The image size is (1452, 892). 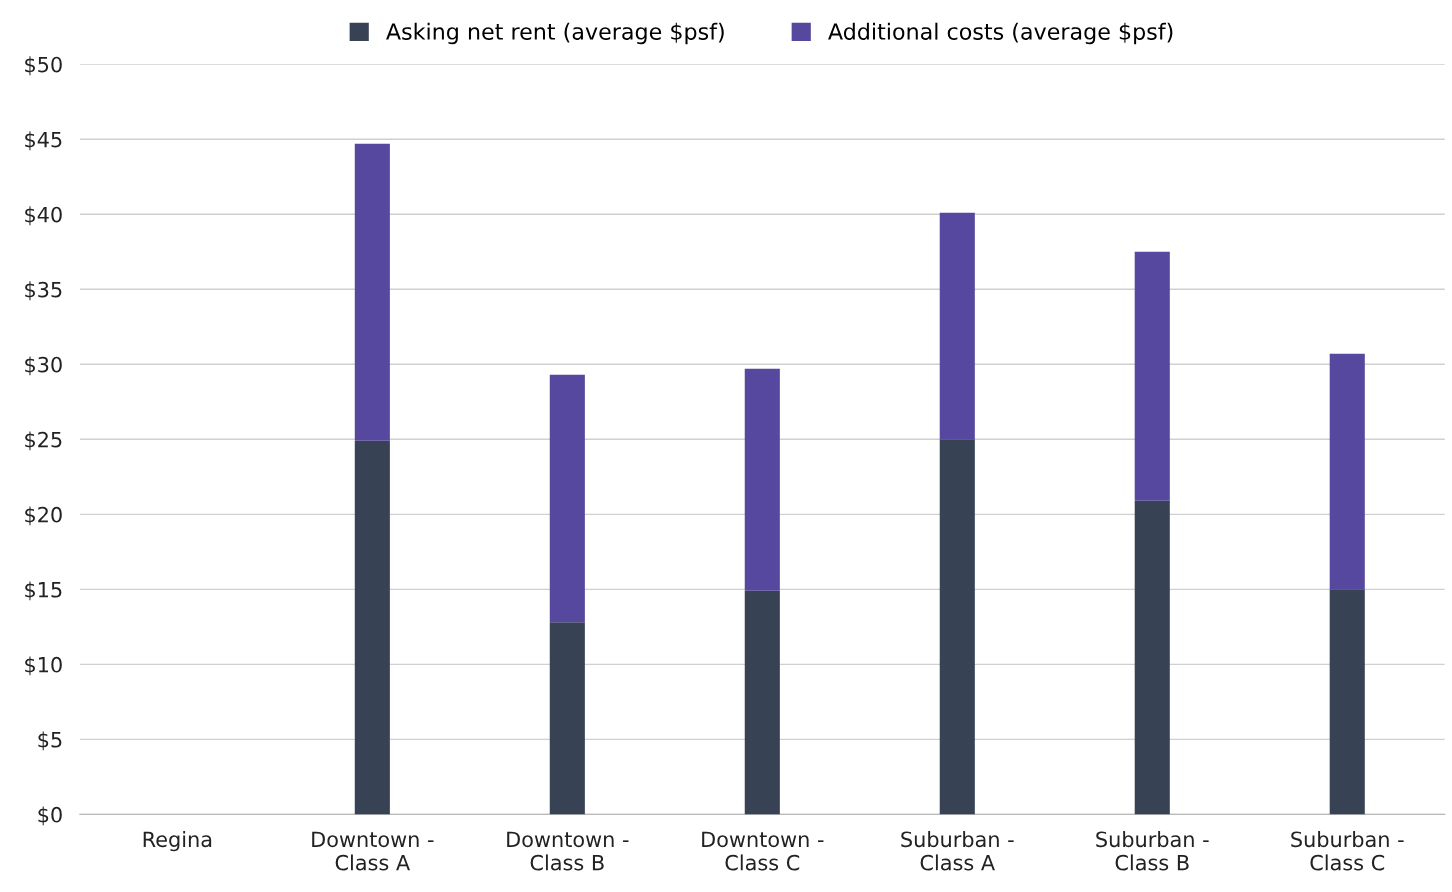 What do you see at coordinates (763, 851) in the screenshot?
I see `x-tick-label: Downtown - Class C` at bounding box center [763, 851].